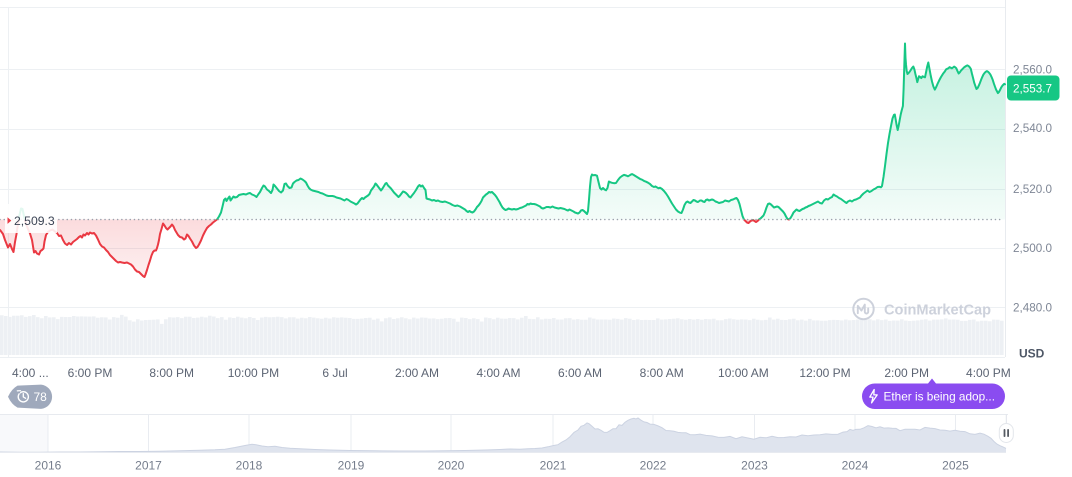 The height and width of the screenshot is (477, 1072). I want to click on svg-text: 78, so click(41, 397).